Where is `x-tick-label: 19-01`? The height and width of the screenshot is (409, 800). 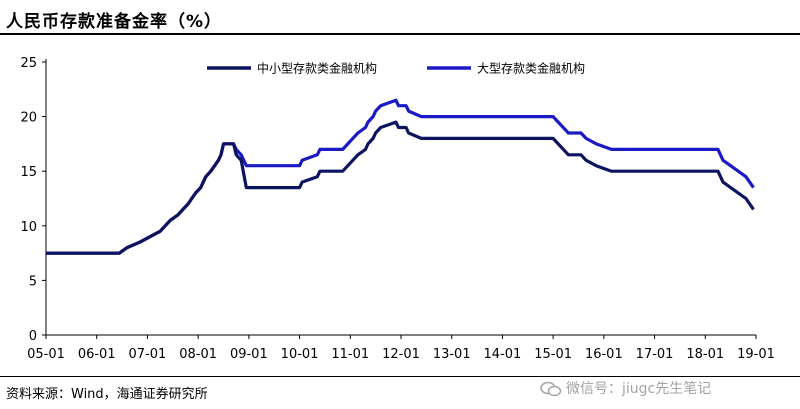 x-tick-label: 19-01 is located at coordinates (756, 354).